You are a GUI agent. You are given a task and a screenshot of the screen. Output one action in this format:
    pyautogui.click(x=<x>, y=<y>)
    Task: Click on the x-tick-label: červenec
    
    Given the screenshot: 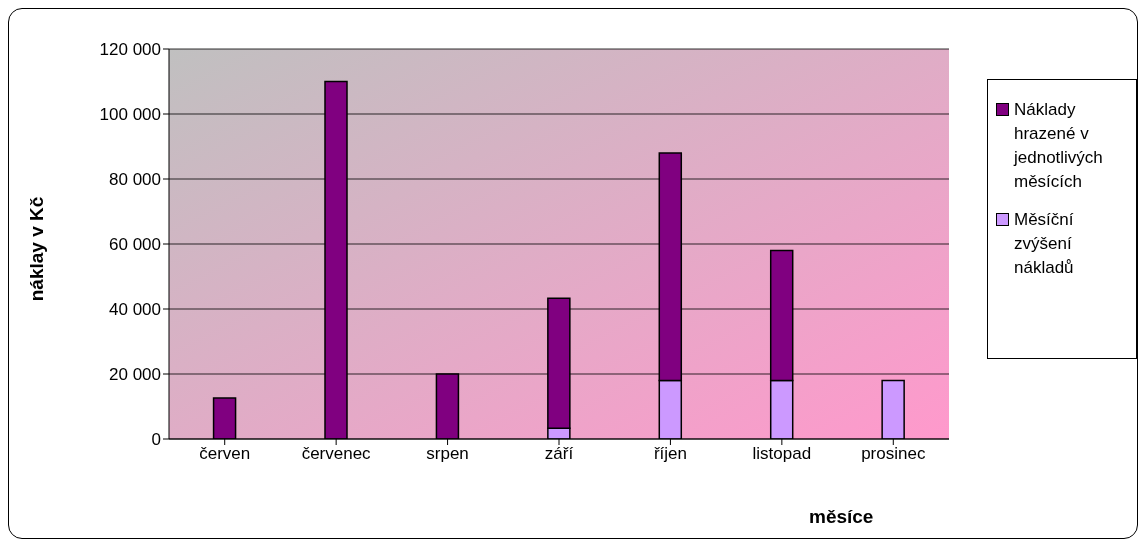 What is the action you would take?
    pyautogui.click(x=336, y=454)
    